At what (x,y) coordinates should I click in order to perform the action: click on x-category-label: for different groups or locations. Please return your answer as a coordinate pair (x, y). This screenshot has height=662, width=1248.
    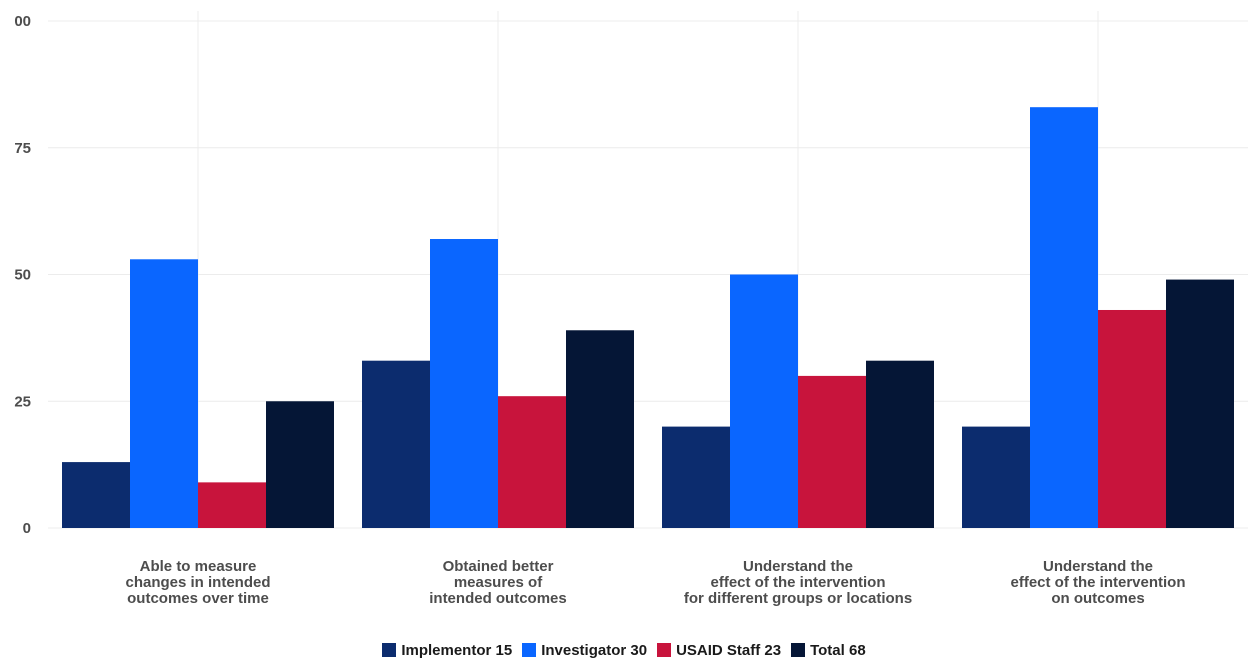
    Looking at the image, I should click on (798, 598).